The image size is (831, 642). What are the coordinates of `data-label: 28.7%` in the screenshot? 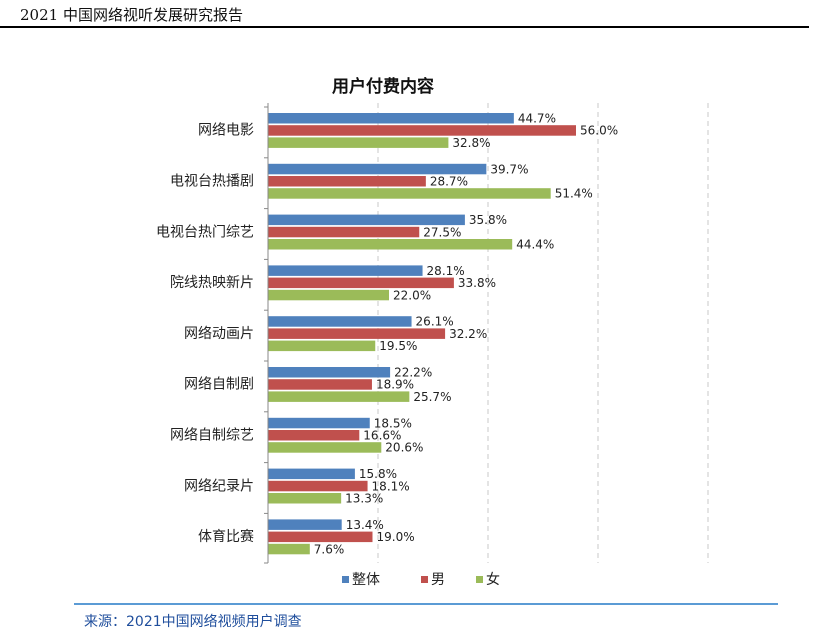 It's located at (449, 182).